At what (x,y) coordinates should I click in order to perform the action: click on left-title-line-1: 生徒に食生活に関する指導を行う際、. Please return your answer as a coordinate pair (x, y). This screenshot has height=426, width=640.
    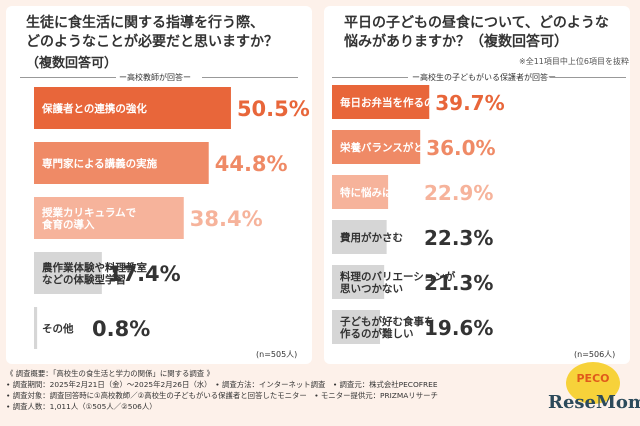
    Looking at the image, I should click on (145, 23).